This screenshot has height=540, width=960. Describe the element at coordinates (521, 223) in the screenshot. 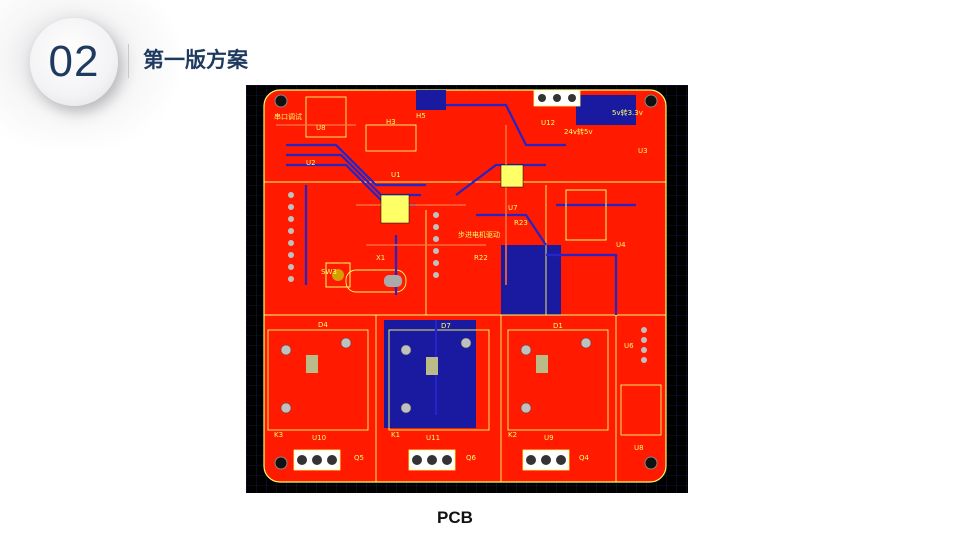

I see `svg-text: R23` at that location.